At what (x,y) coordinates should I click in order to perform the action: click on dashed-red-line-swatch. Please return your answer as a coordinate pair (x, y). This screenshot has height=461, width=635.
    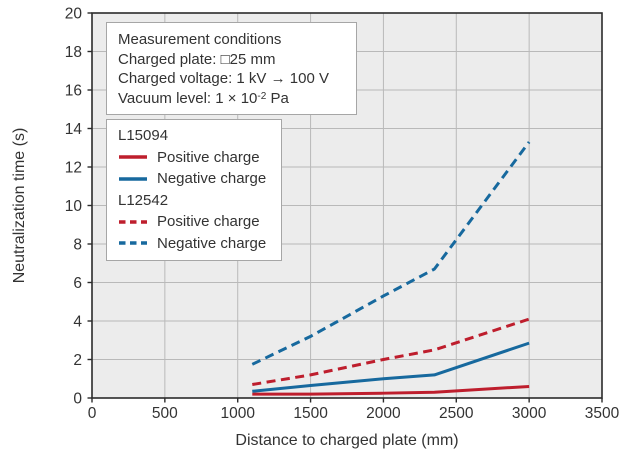
    Looking at the image, I should click on (133, 222).